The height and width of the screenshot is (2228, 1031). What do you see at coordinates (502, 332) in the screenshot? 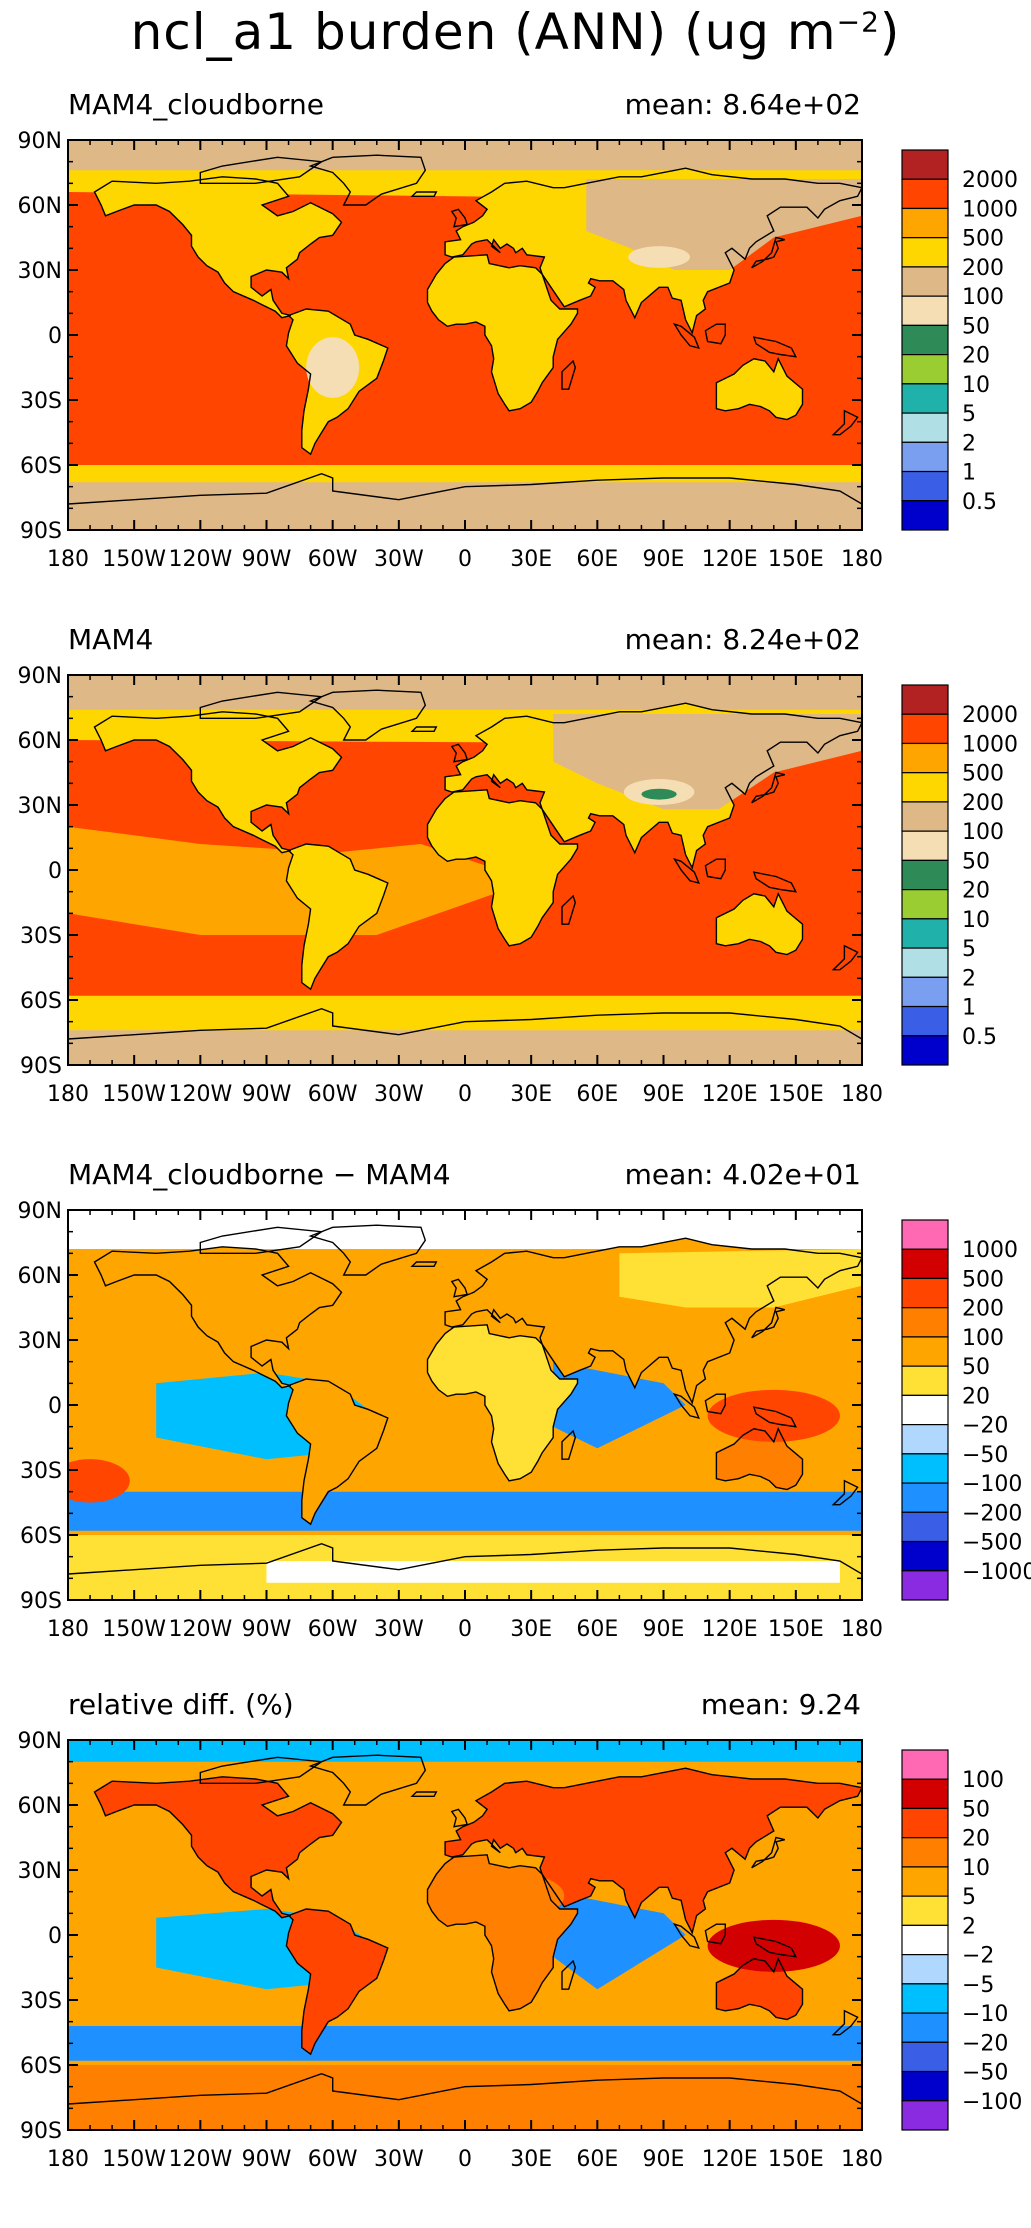
I see `region-africa` at bounding box center [502, 332].